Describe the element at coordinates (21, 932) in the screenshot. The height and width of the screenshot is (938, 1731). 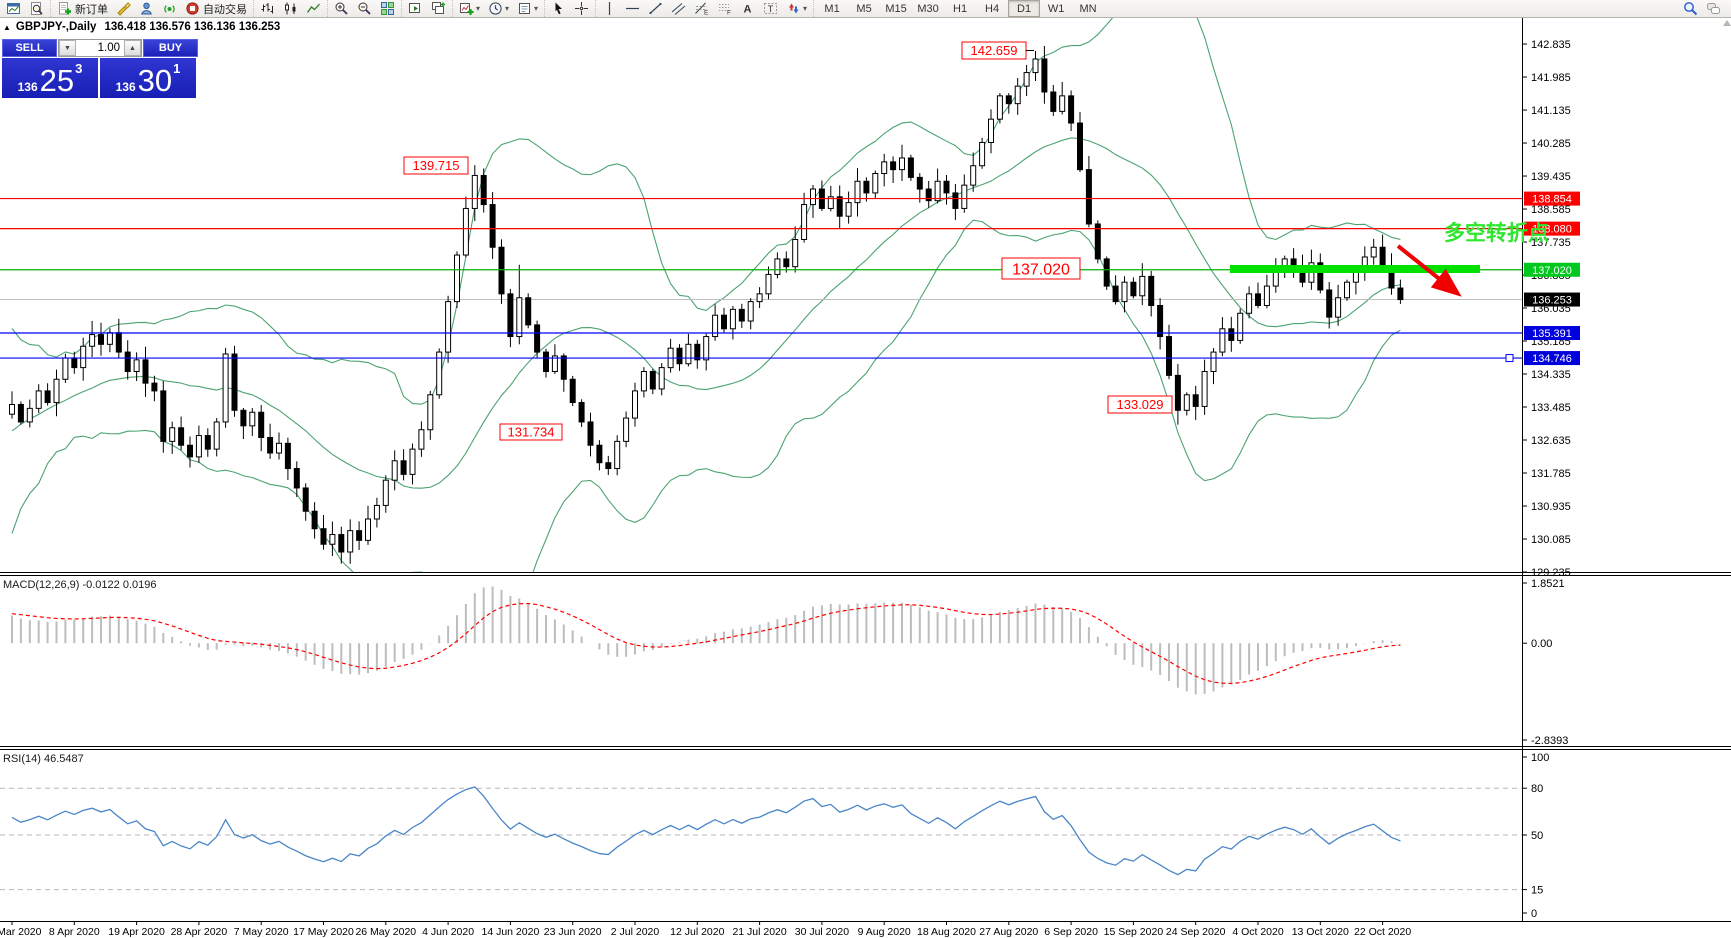
I see `svg-text: 30 Mar 2020` at that location.